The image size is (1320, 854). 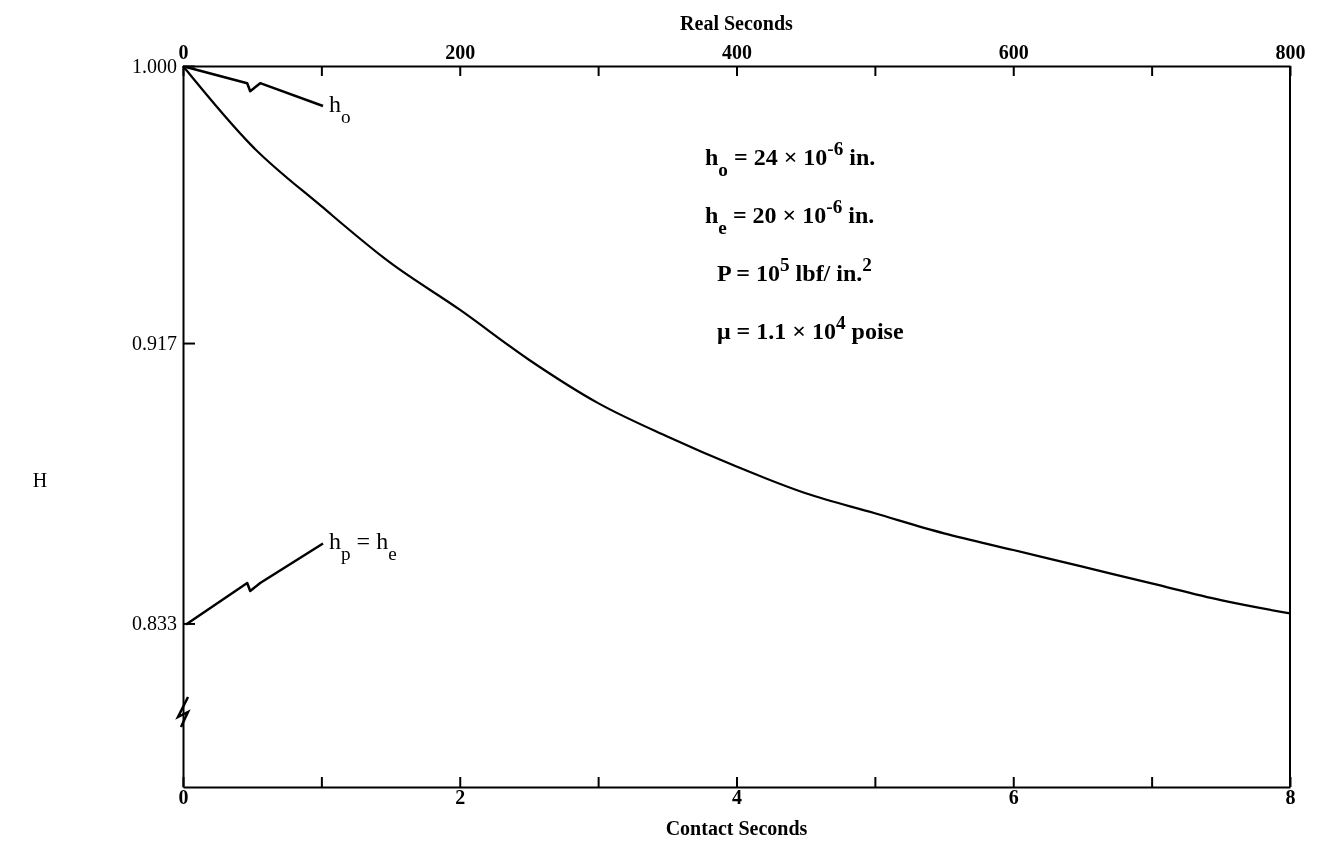 I want to click on x-tick-label: 6, so click(x=1013, y=797).